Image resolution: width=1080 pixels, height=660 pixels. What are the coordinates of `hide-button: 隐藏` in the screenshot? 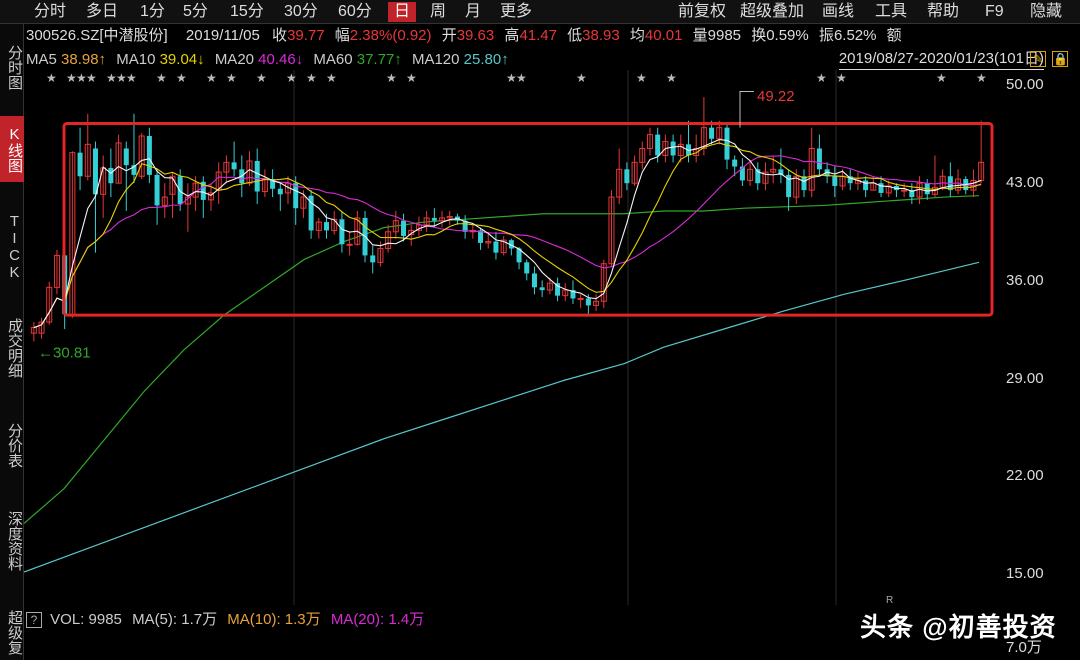 It's located at (1046, 11).